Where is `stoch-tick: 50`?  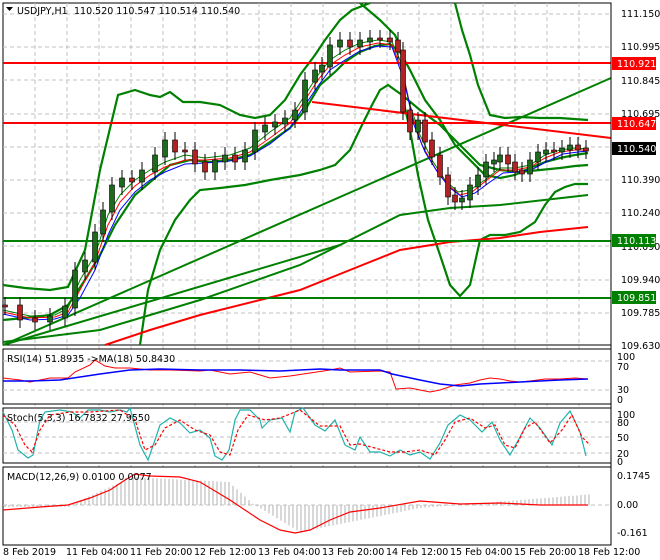 stoch-tick: 50 is located at coordinates (623, 438).